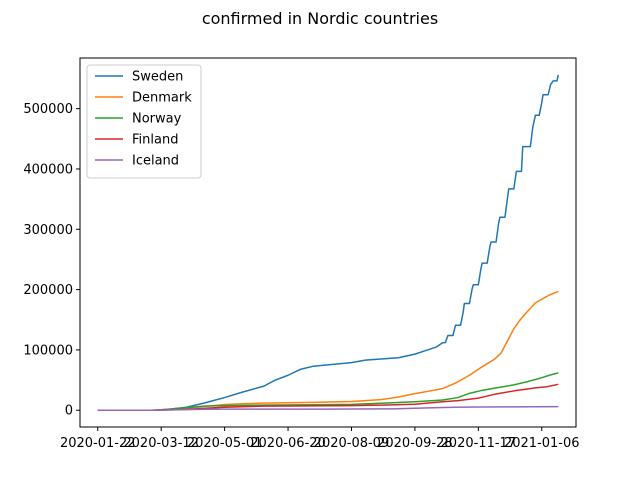  I want to click on legend: Sweden Denmark Norway Finland Iceland, so click(144, 121).